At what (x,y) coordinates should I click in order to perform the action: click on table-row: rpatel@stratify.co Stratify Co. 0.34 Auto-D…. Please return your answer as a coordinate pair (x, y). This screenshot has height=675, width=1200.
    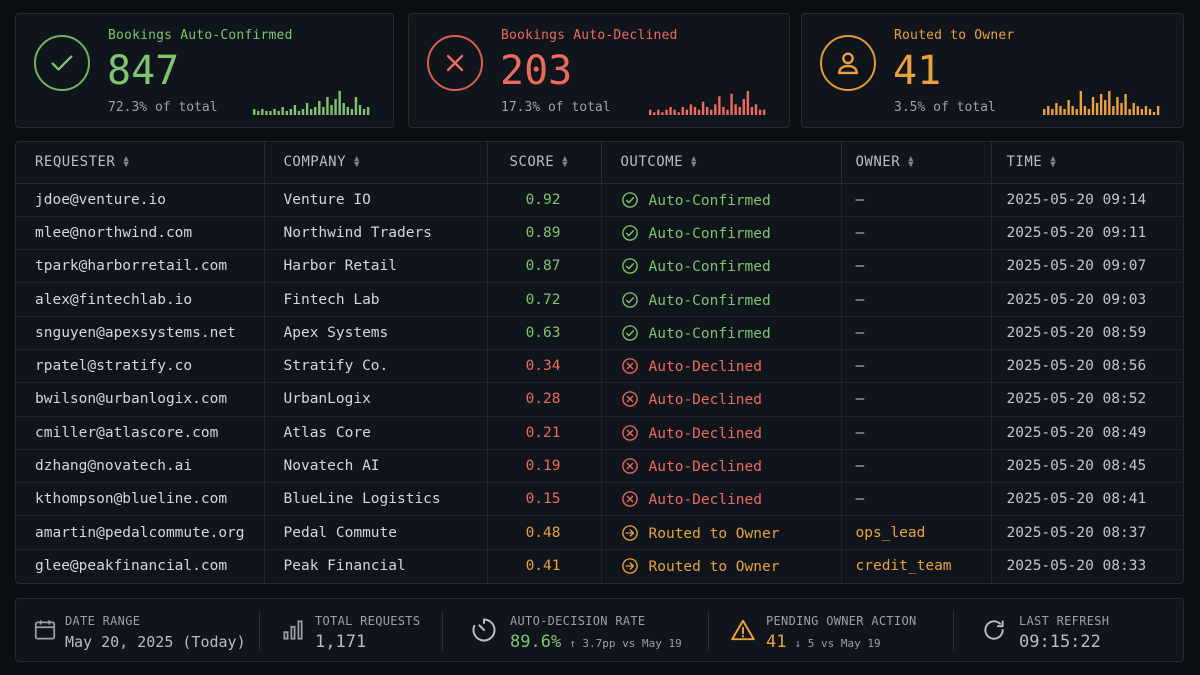
    Looking at the image, I should click on (599, 366).